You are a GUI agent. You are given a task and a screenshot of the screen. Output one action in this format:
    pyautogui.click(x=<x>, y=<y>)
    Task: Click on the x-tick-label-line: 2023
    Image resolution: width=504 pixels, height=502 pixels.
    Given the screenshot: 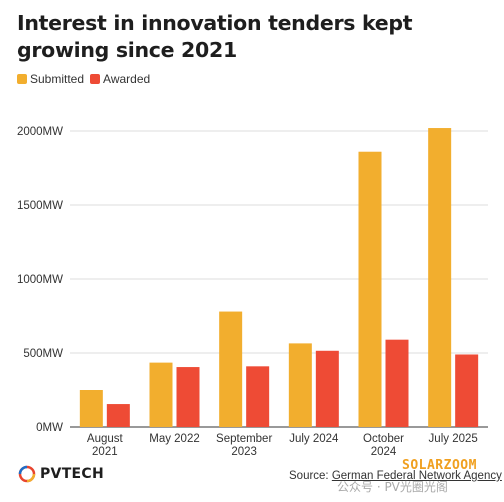 What is the action you would take?
    pyautogui.click(x=244, y=452)
    